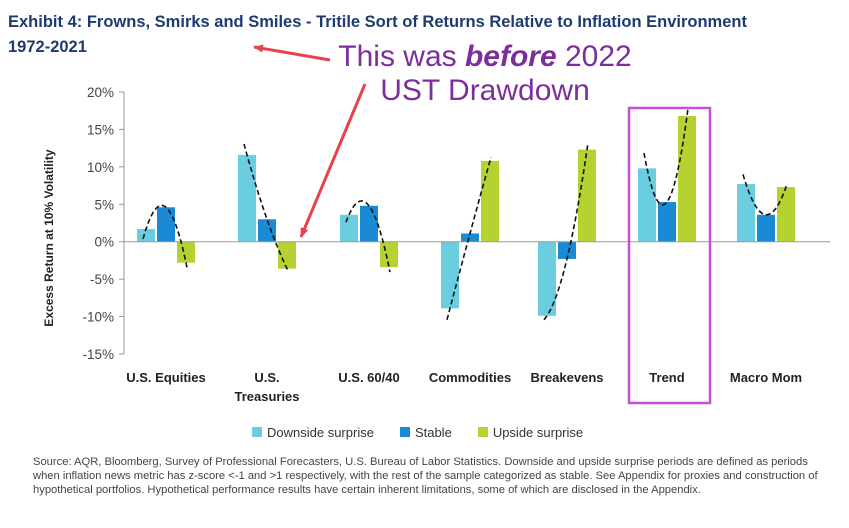 The height and width of the screenshot is (528, 849). I want to click on y-tick-label: 5%, so click(104, 204).